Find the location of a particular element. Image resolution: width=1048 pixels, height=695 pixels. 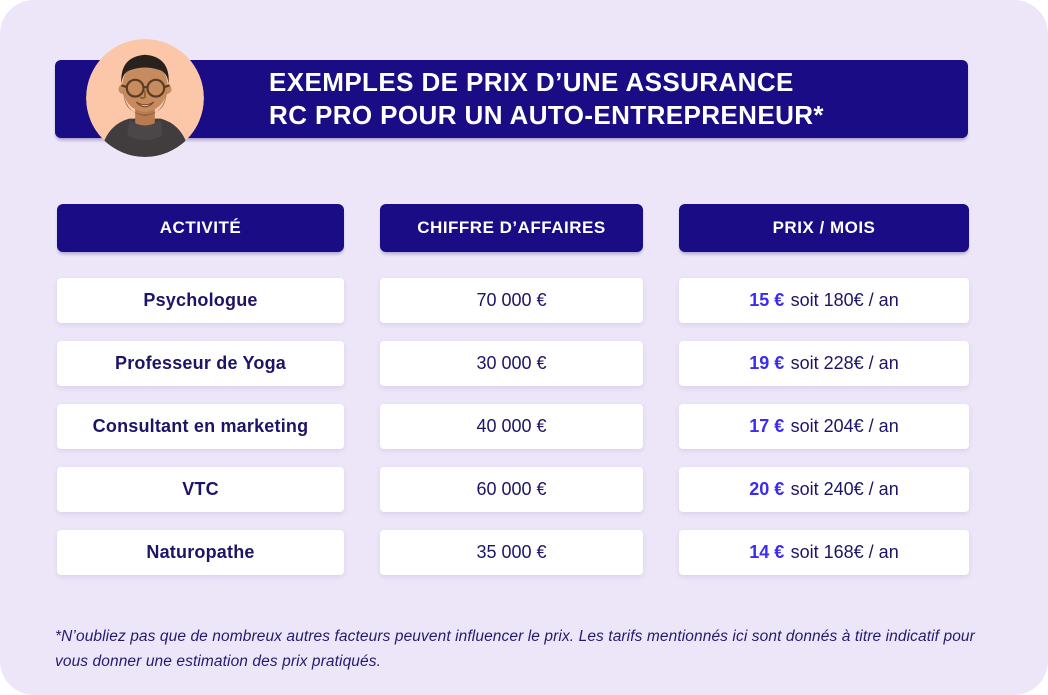

revenue-cell: 40 000 € is located at coordinates (511, 426).